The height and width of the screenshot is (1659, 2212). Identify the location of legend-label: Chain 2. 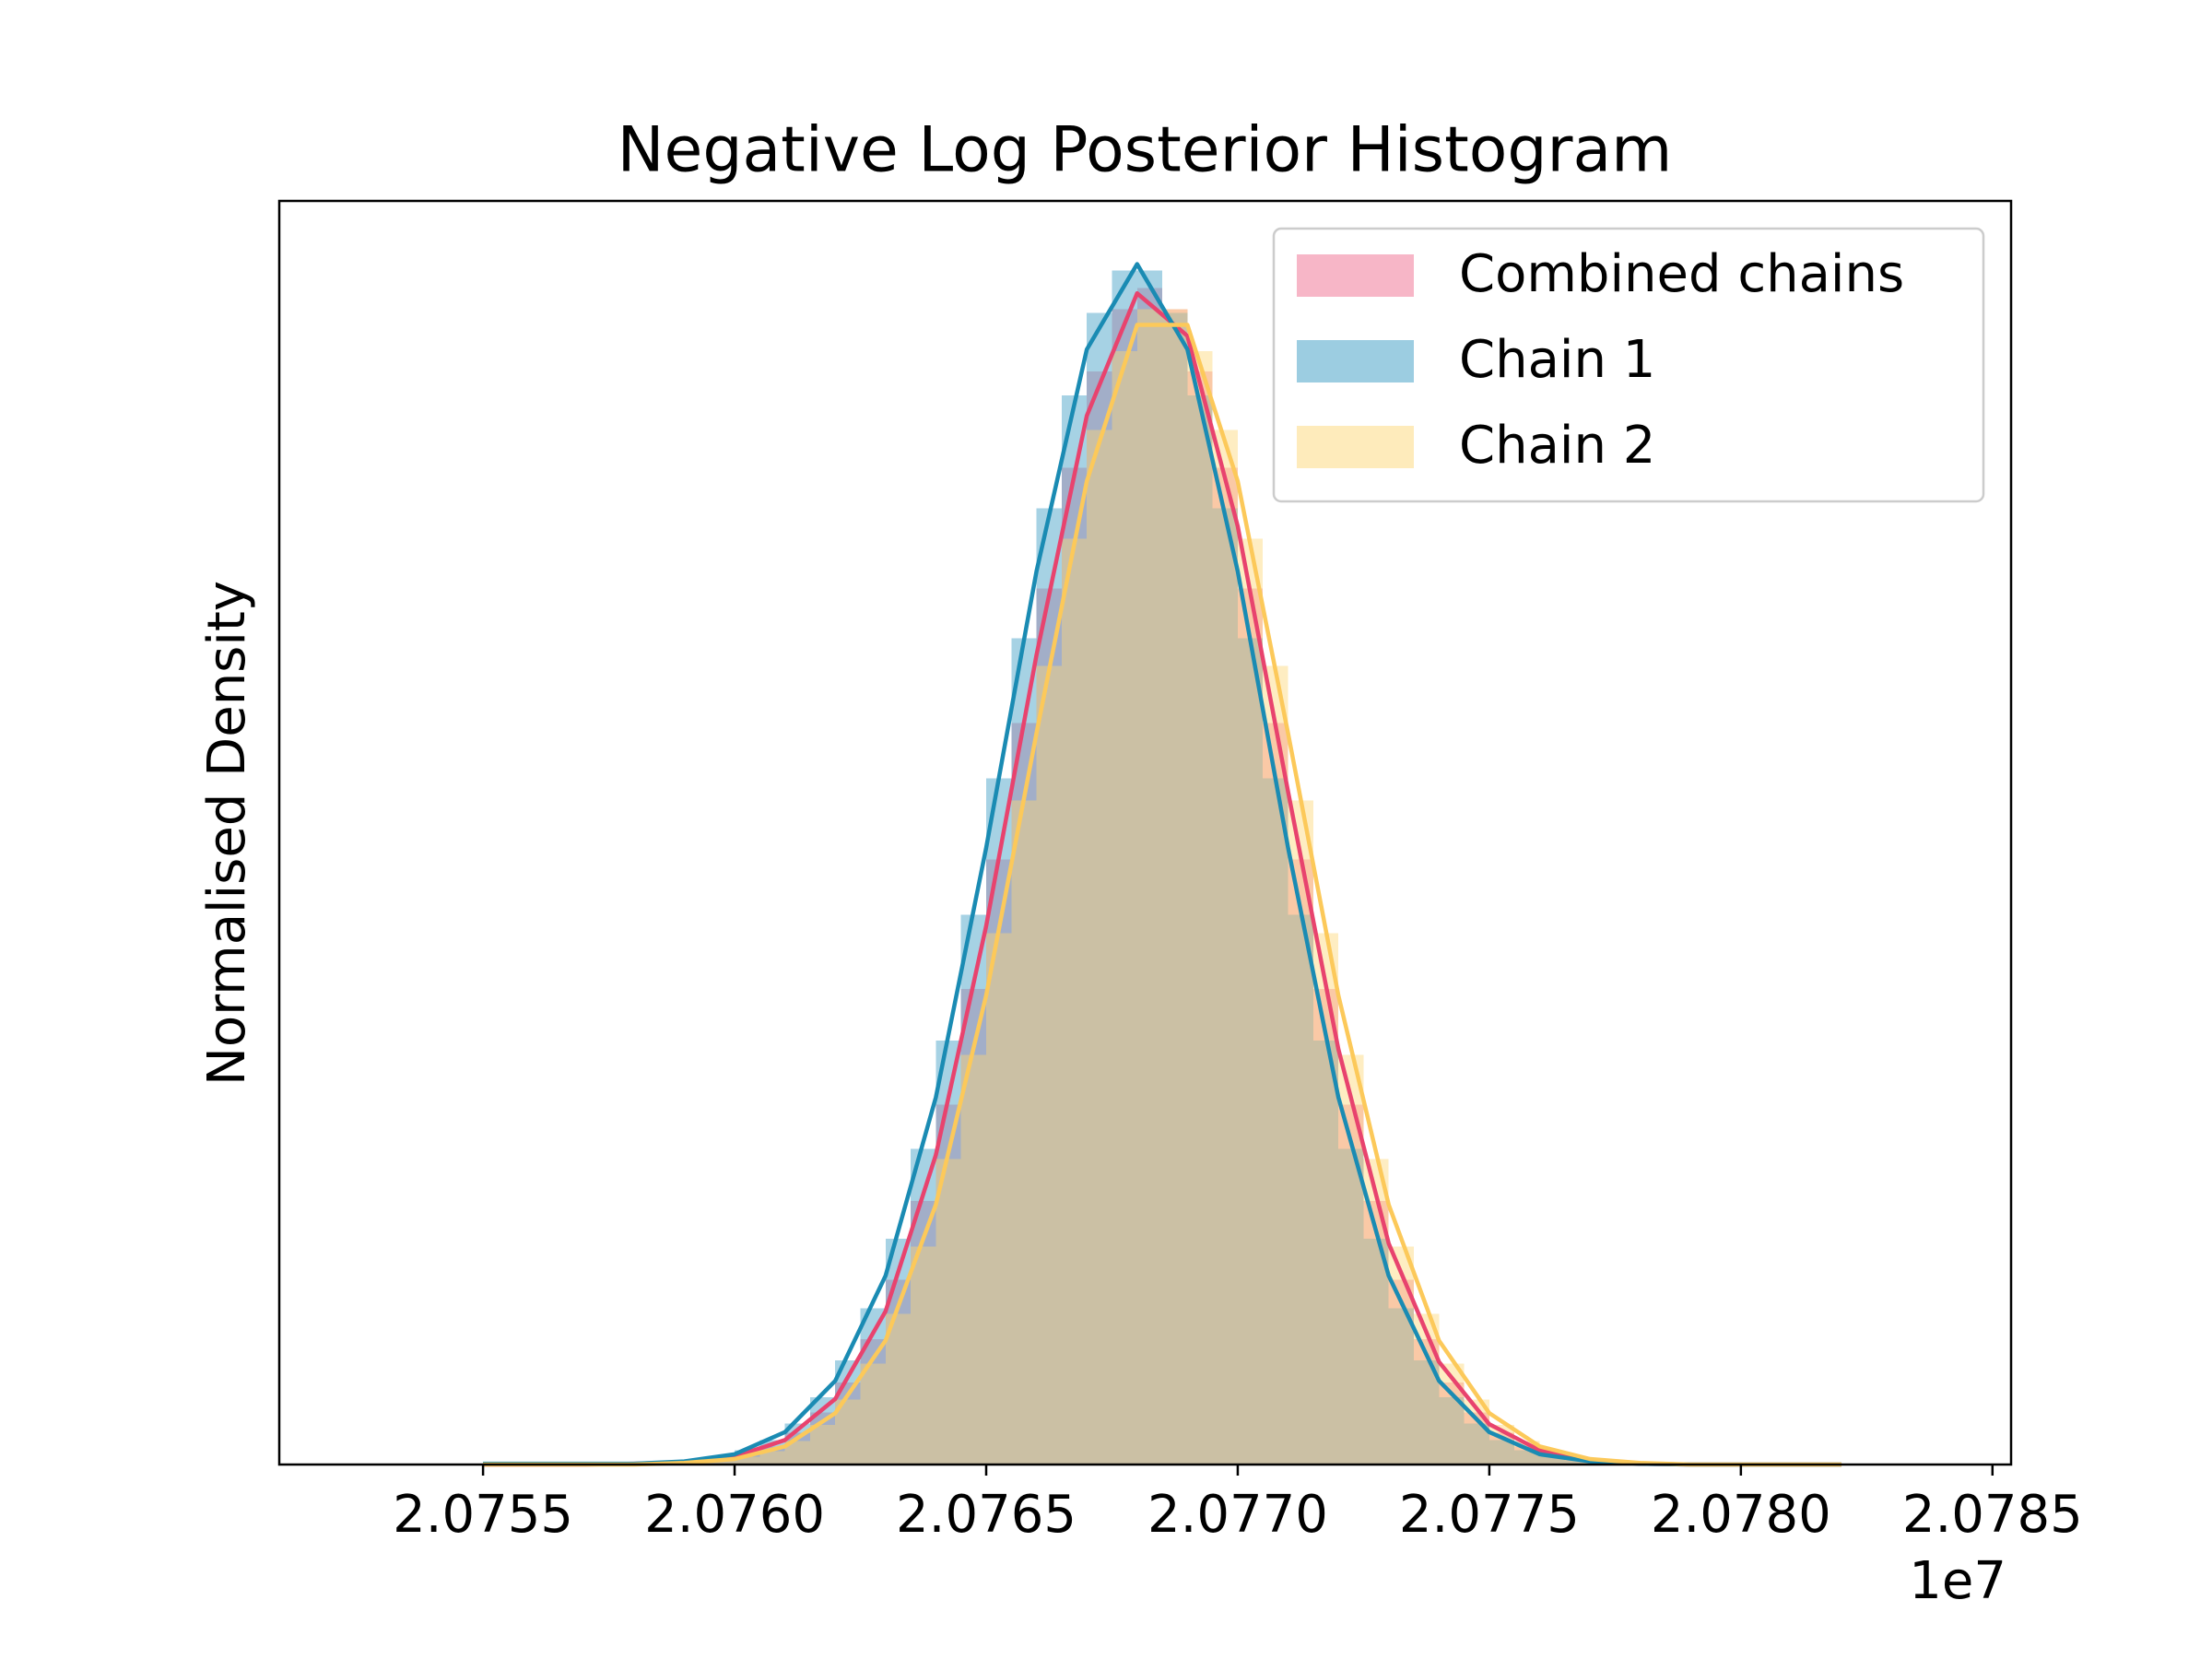
(1557, 446).